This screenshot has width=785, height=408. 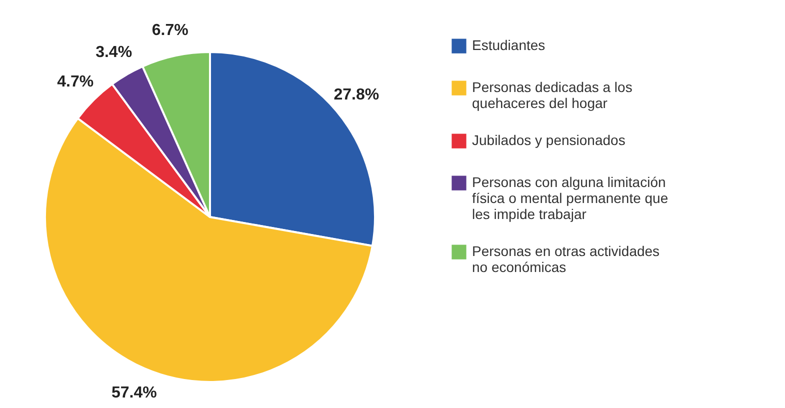 What do you see at coordinates (552, 95) in the screenshot?
I see `legend-label: Personas dedicadas a los quehaceres del hogar` at bounding box center [552, 95].